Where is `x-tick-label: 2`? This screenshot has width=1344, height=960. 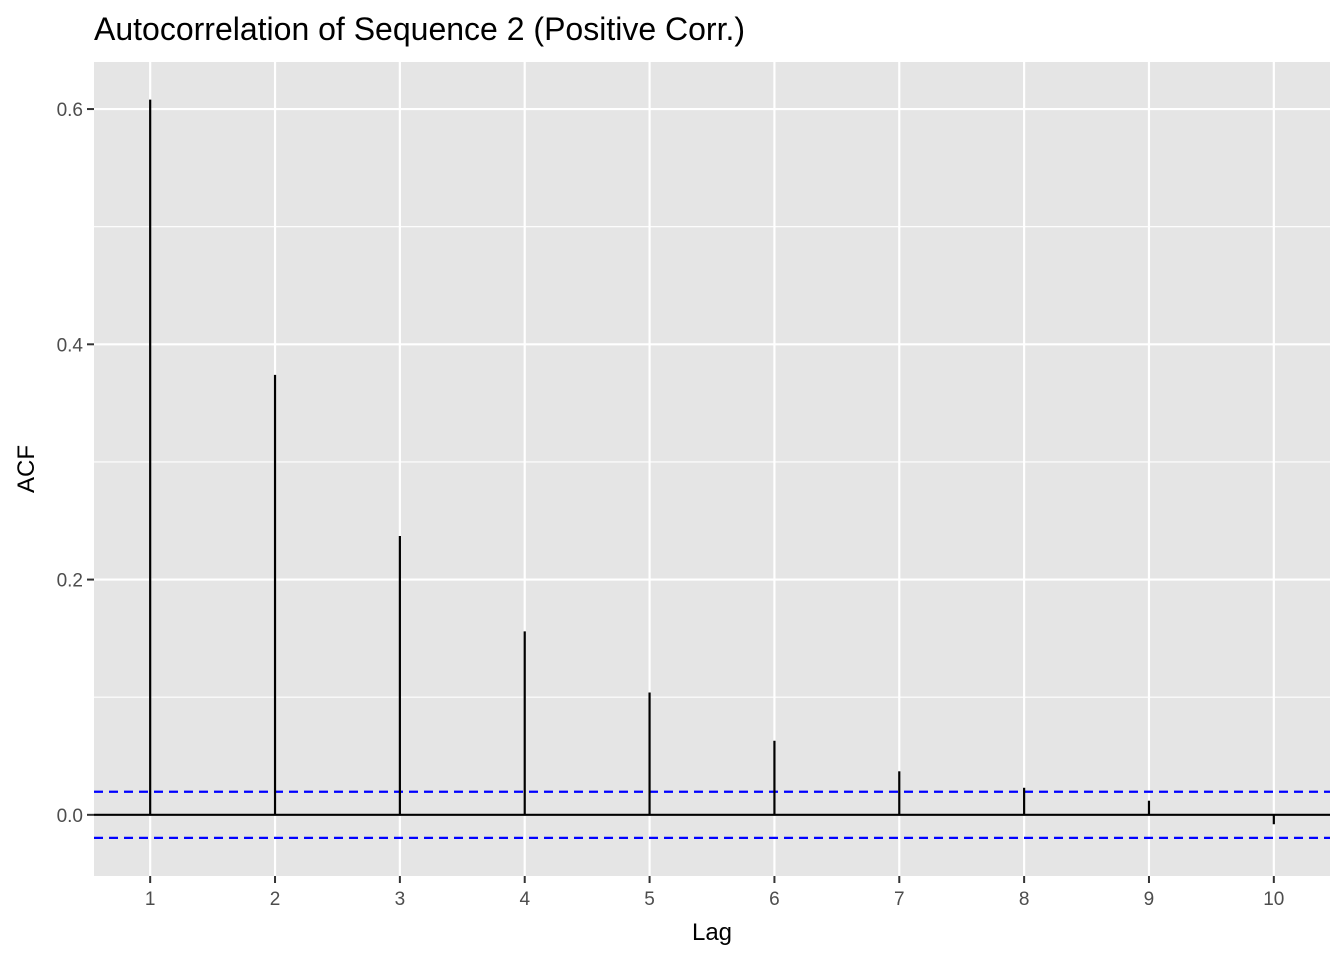
x-tick-label: 2 is located at coordinates (275, 899).